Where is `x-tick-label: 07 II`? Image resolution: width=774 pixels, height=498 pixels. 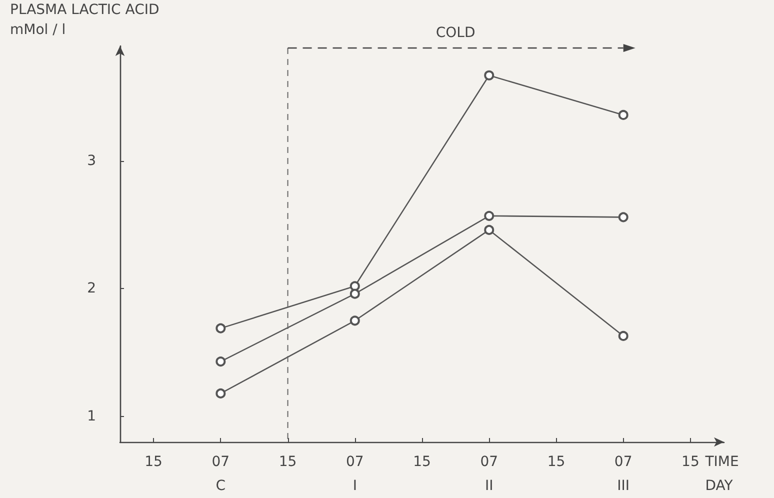 x-tick-label: 07 II is located at coordinates (489, 474).